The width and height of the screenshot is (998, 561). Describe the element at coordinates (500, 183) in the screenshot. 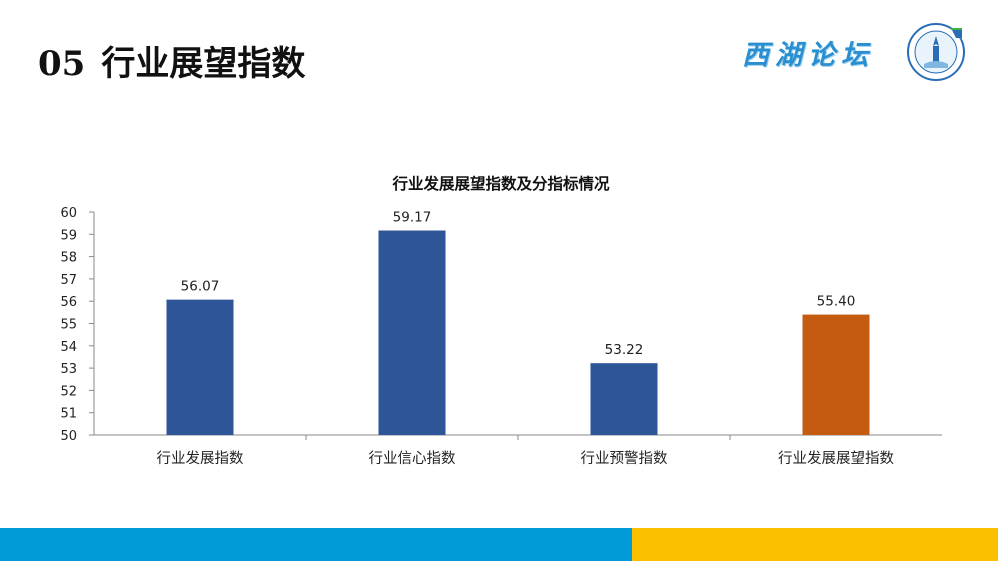

I see `chart-title: 行业发展展望指数及分指标情况` at that location.